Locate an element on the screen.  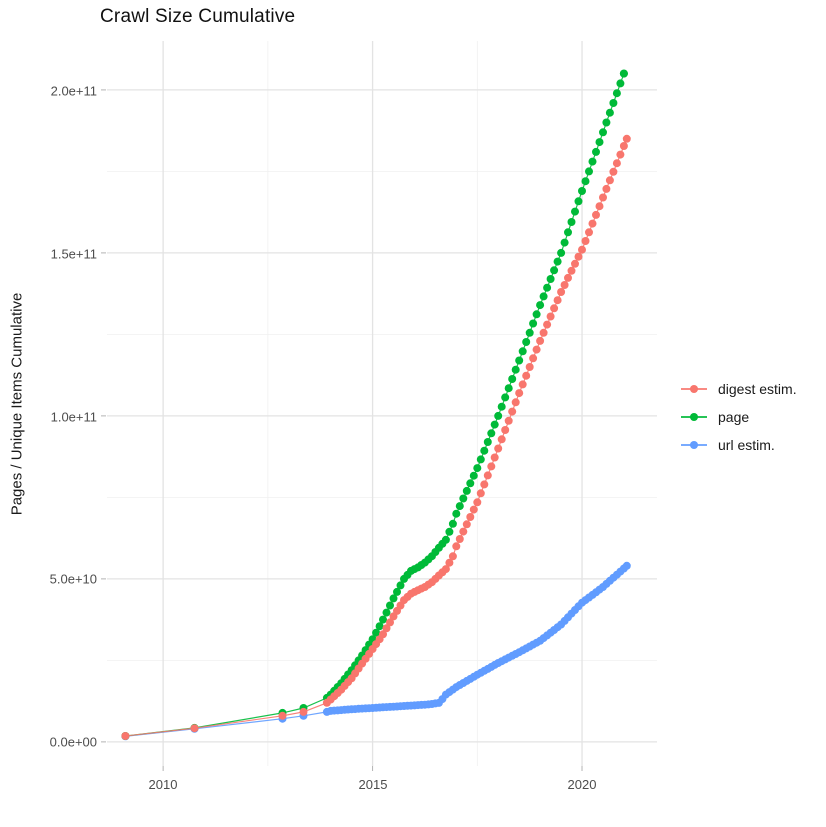
x-tick-label-2015: 2015 is located at coordinates (373, 784).